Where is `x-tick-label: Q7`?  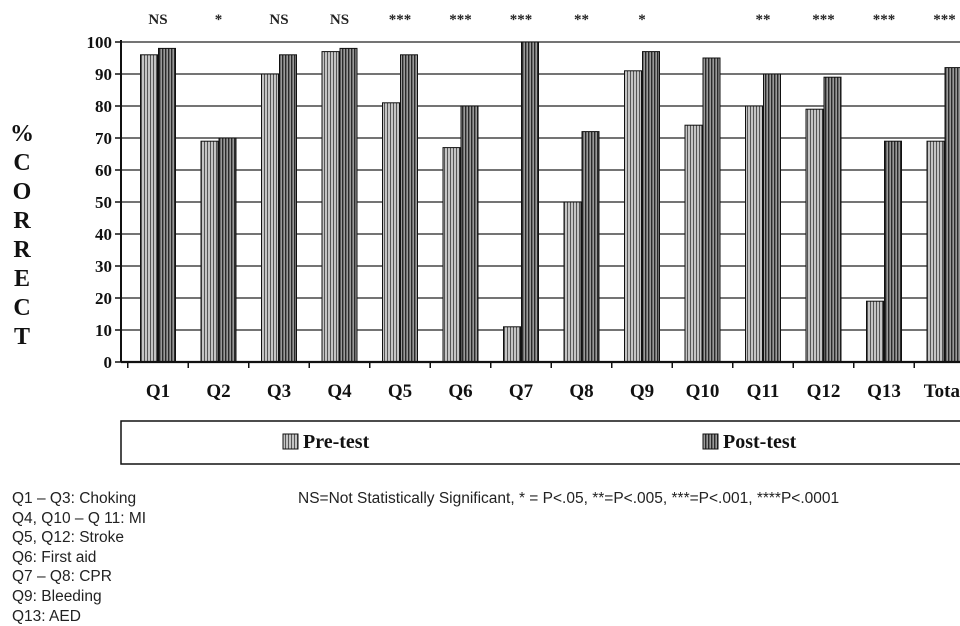 x-tick-label: Q7 is located at coordinates (521, 391).